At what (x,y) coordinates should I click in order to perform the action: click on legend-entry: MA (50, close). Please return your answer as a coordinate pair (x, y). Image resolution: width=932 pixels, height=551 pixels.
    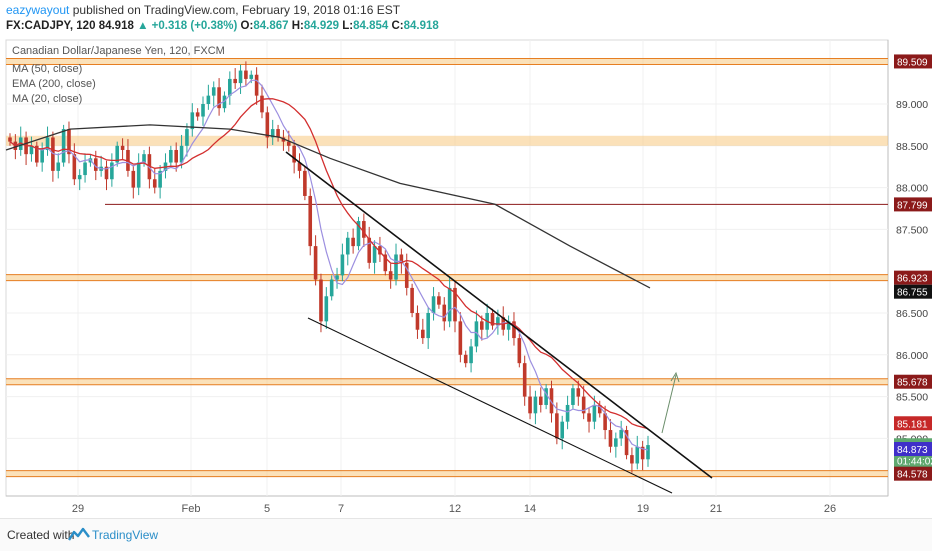
    Looking at the image, I should click on (47, 69).